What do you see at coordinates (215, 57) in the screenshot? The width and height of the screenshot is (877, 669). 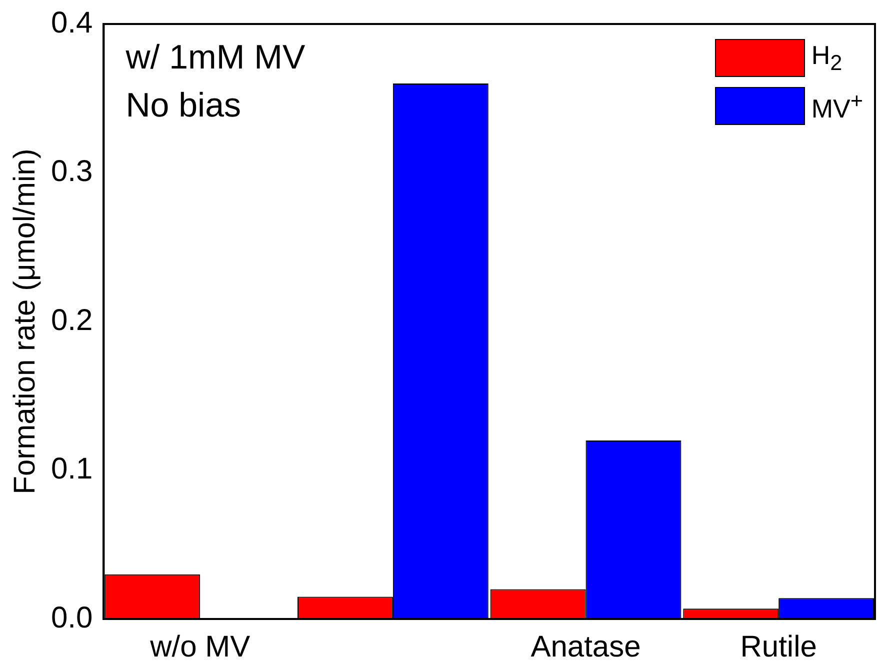 I see `annotation: w/ 1mM MV` at bounding box center [215, 57].